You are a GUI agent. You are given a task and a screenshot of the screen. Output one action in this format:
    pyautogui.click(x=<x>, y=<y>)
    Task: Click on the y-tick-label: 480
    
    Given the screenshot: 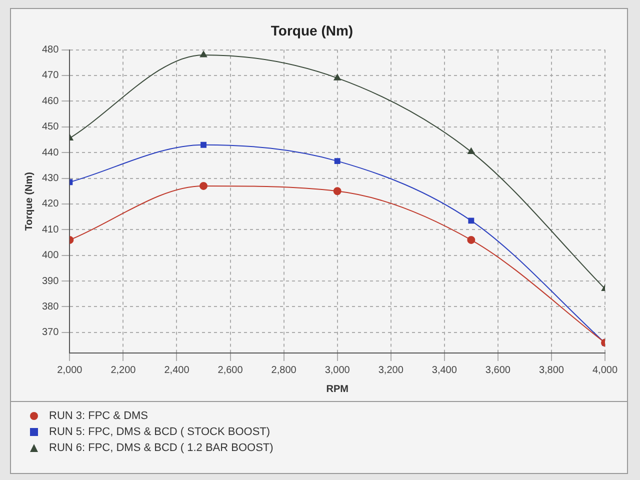 What is the action you would take?
    pyautogui.click(x=51, y=50)
    